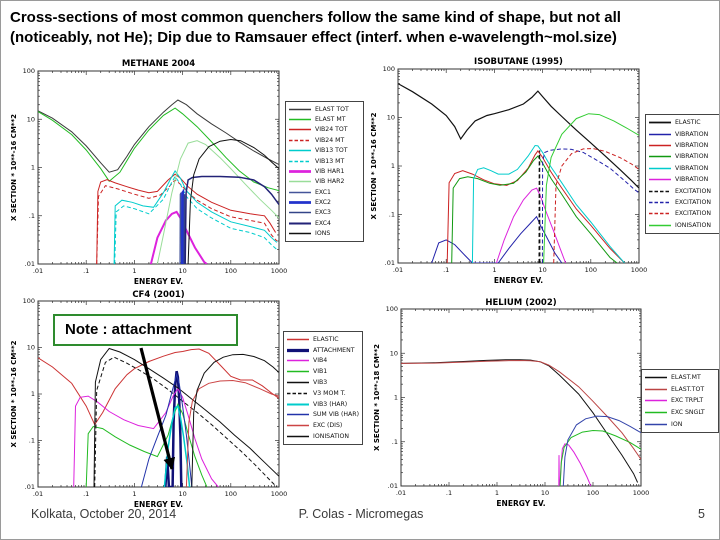 The image size is (720, 540). I want to click on isobutane-plot-frame, so click(518, 166).